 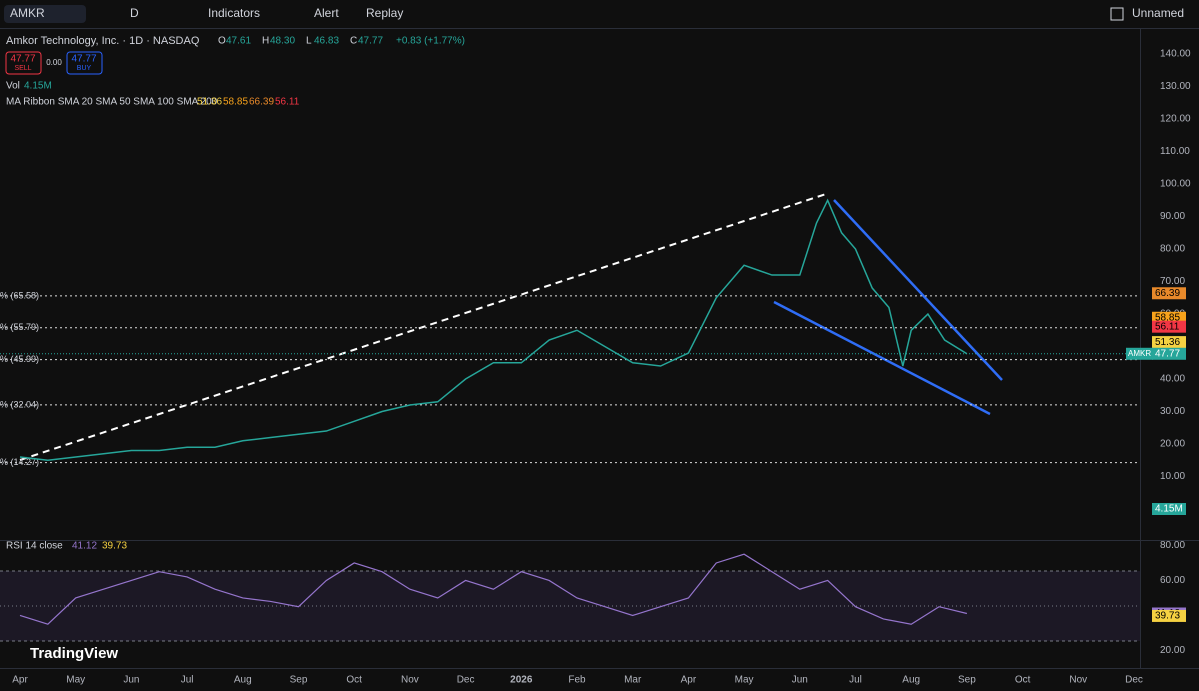 What do you see at coordinates (134, 13) in the screenshot?
I see `interval: D` at bounding box center [134, 13].